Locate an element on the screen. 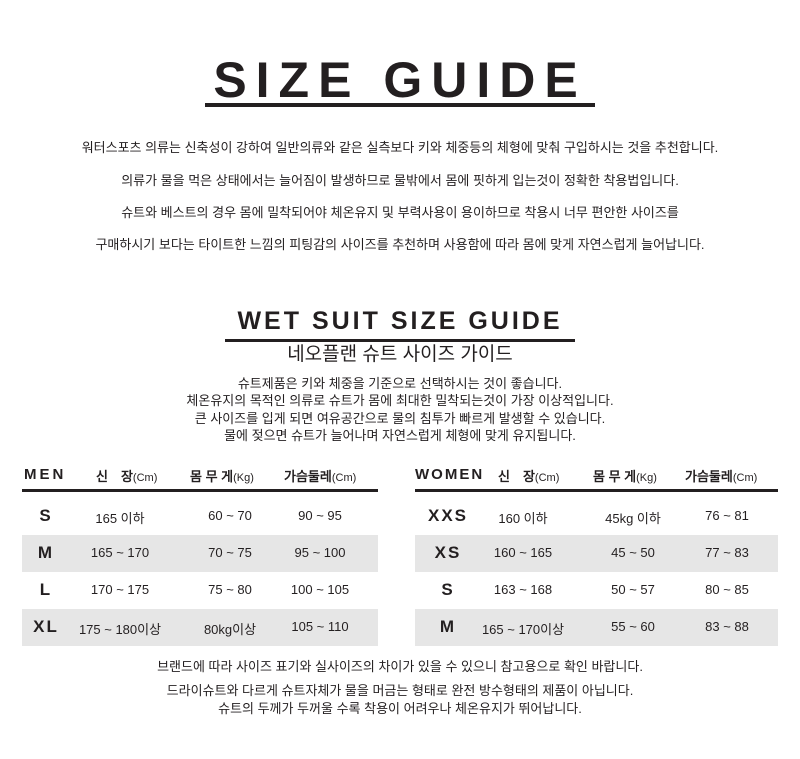 This screenshot has width=800, height=759. chest-cell: 83 ~ 88 is located at coordinates (727, 626).